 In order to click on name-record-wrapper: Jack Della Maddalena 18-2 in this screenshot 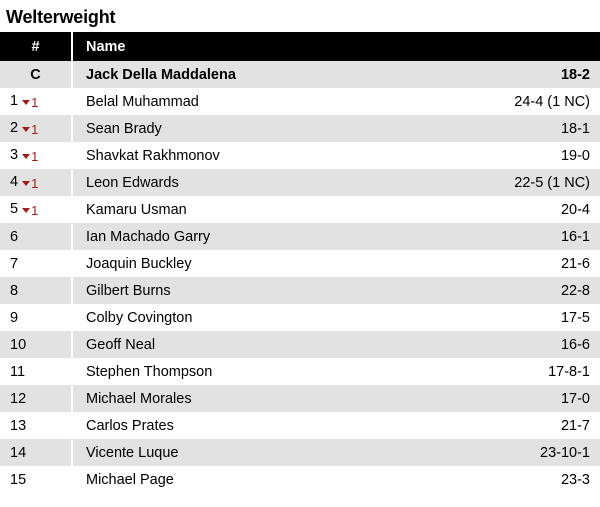, I will do `click(338, 75)`.